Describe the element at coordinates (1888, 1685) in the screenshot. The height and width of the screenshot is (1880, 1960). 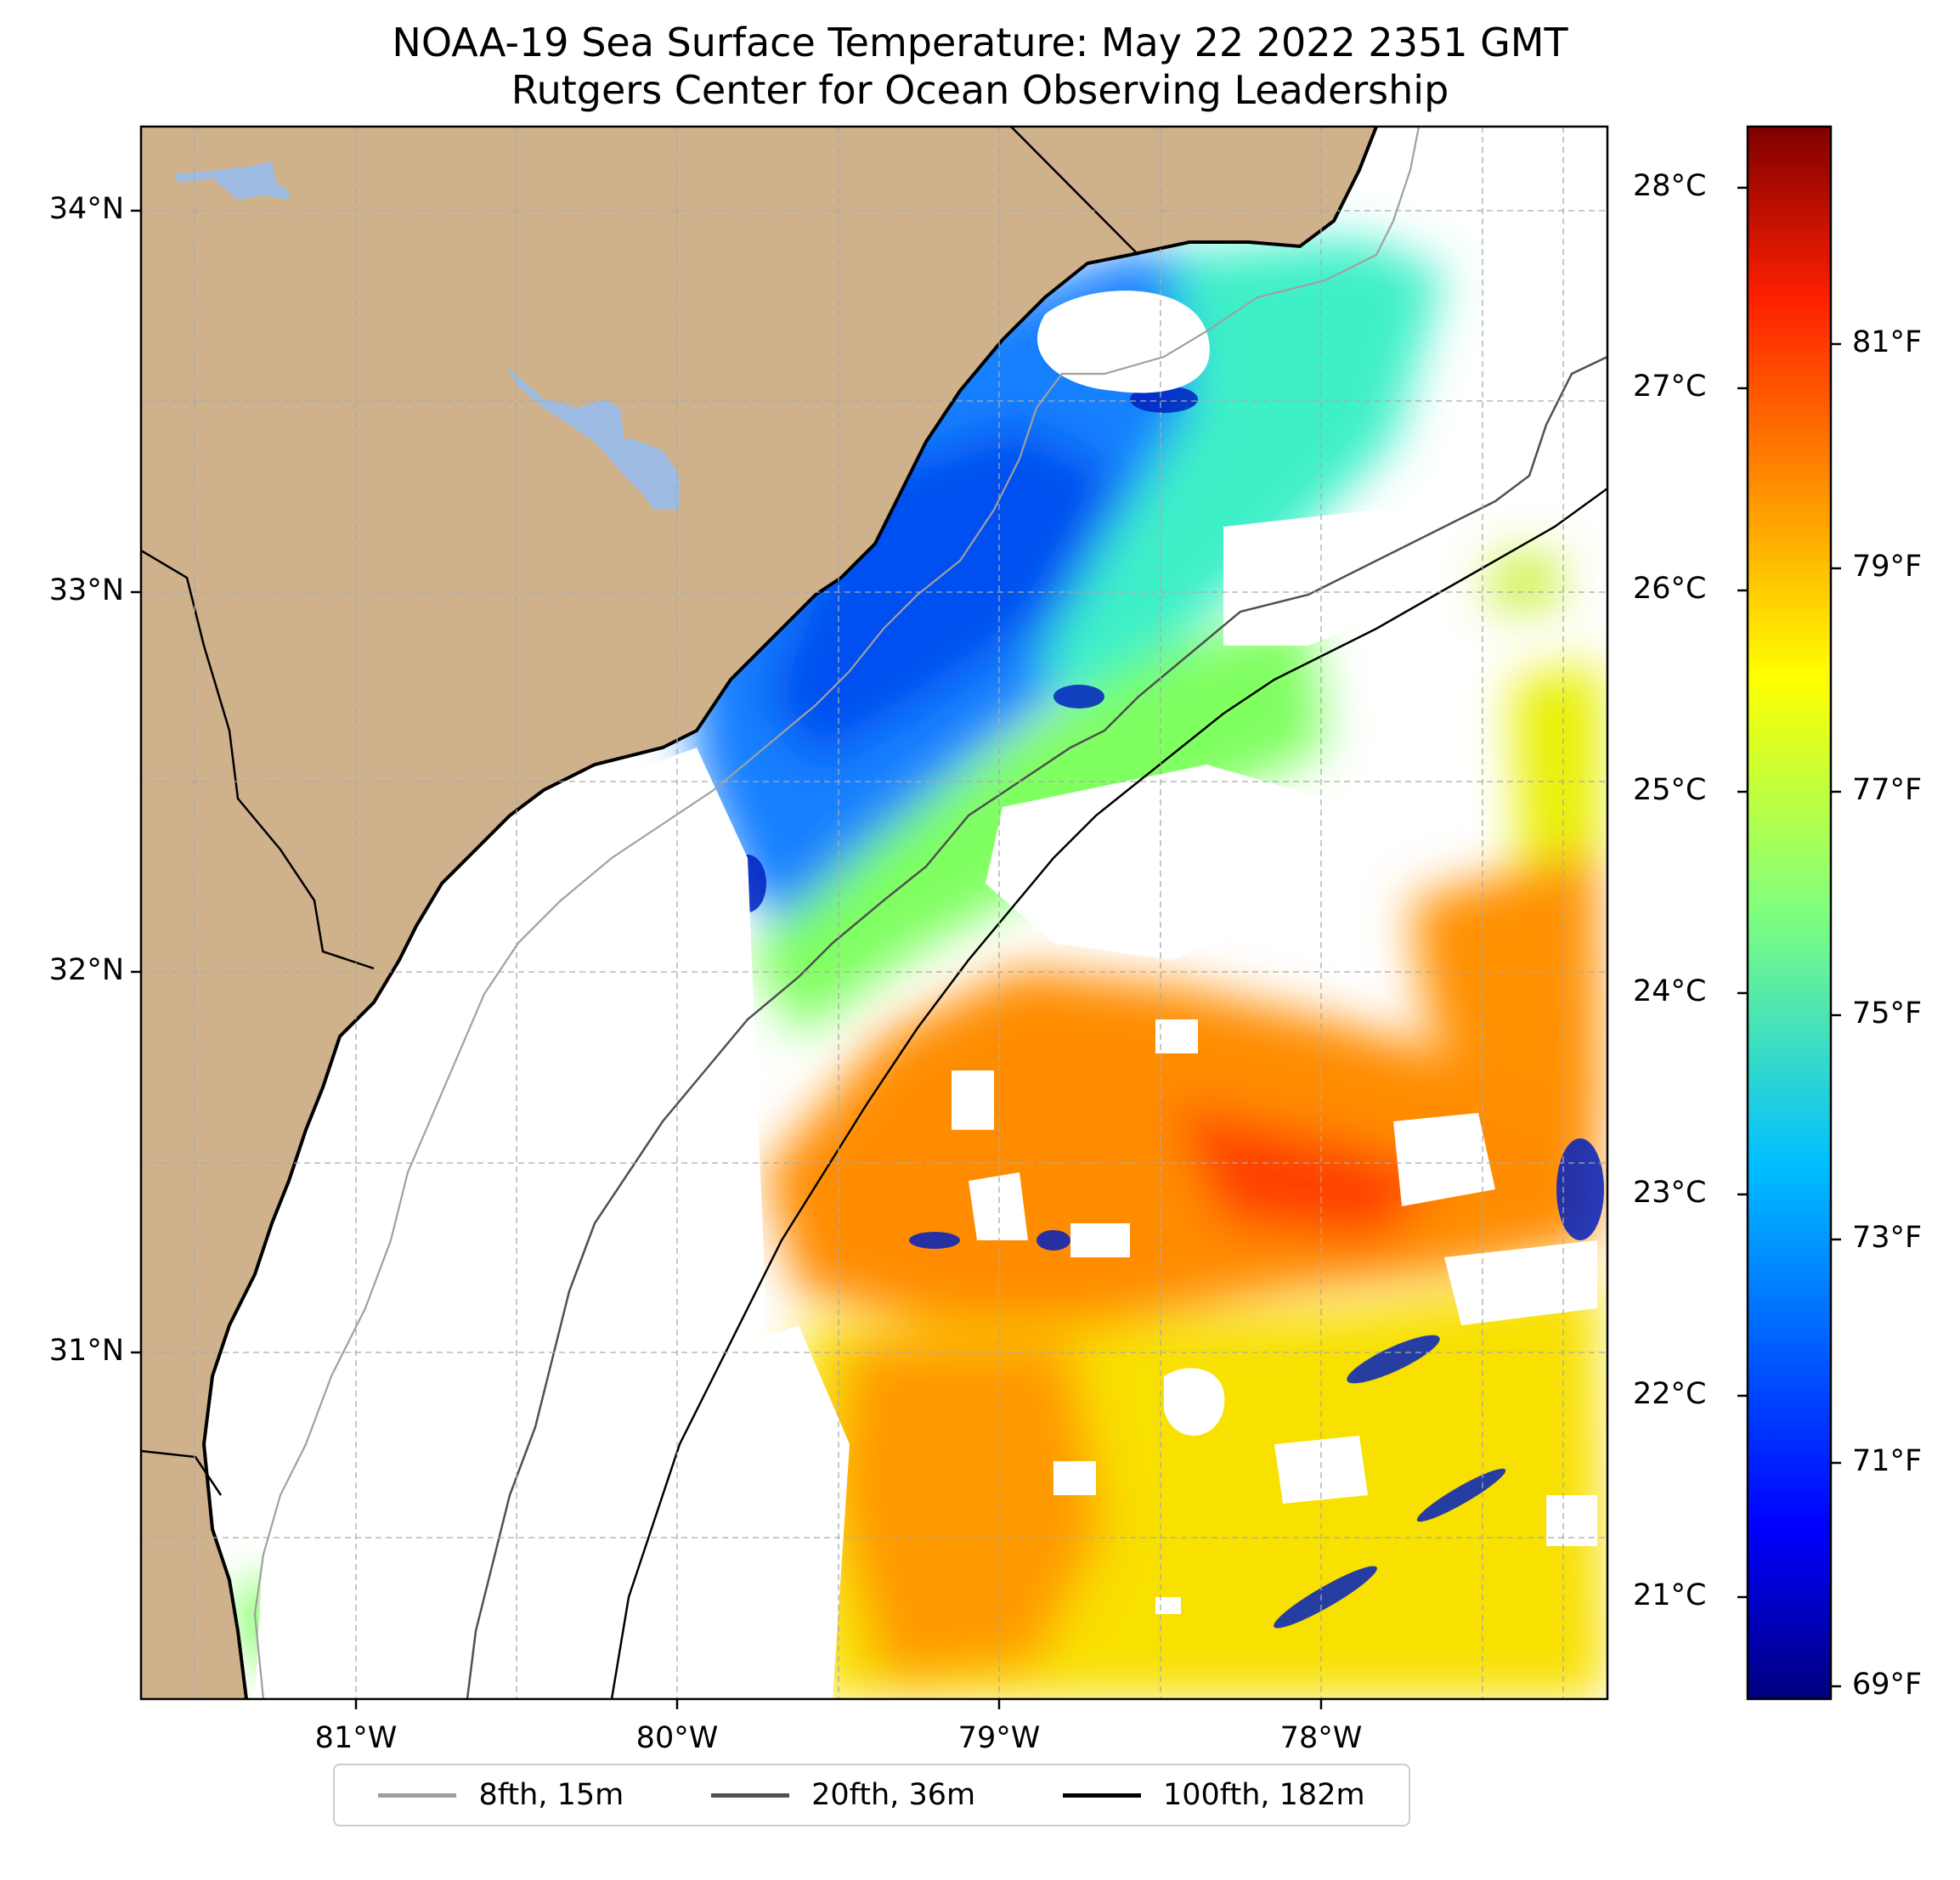
I see `fahrenheit-label: 69°F` at that location.